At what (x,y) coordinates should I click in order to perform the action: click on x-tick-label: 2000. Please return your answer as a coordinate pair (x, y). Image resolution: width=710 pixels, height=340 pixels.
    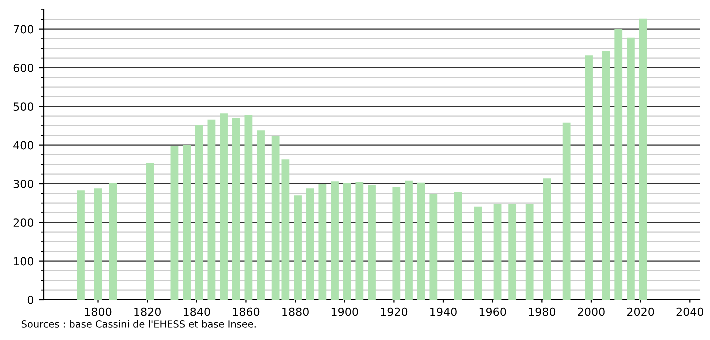
    Looking at the image, I should click on (591, 312).